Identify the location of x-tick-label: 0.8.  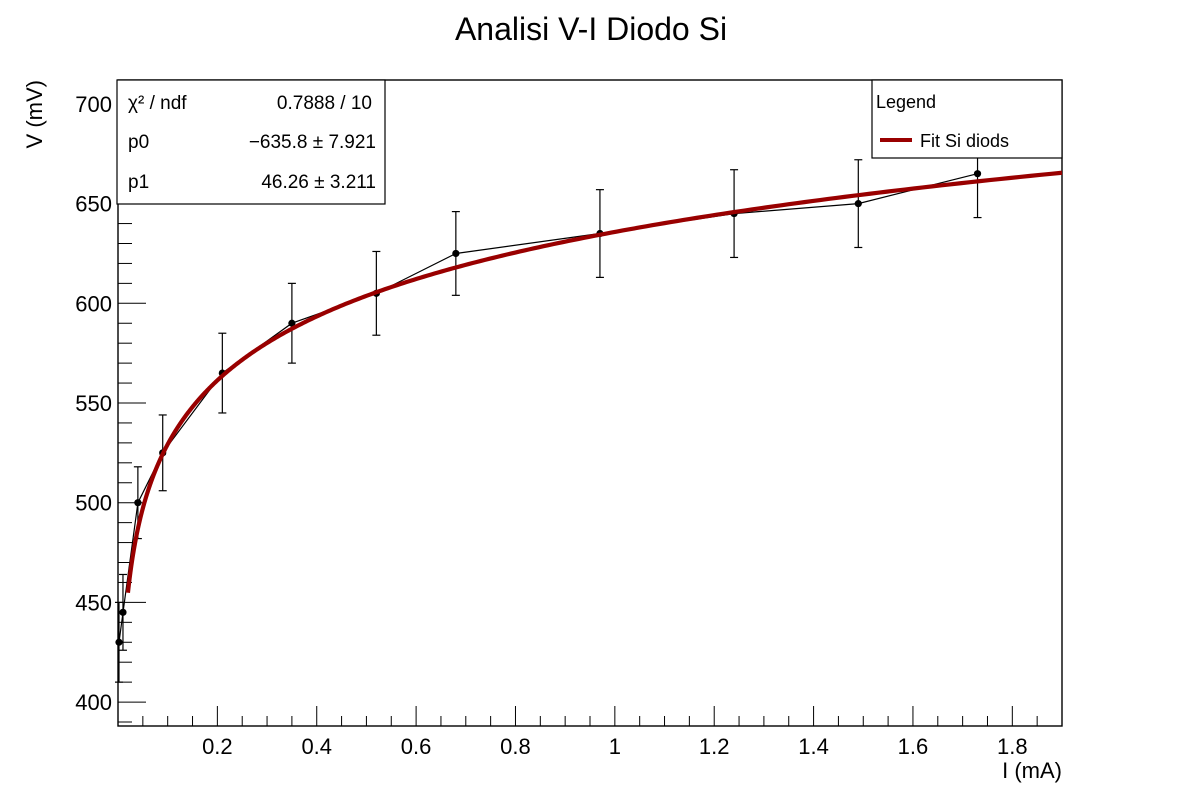
(515, 746).